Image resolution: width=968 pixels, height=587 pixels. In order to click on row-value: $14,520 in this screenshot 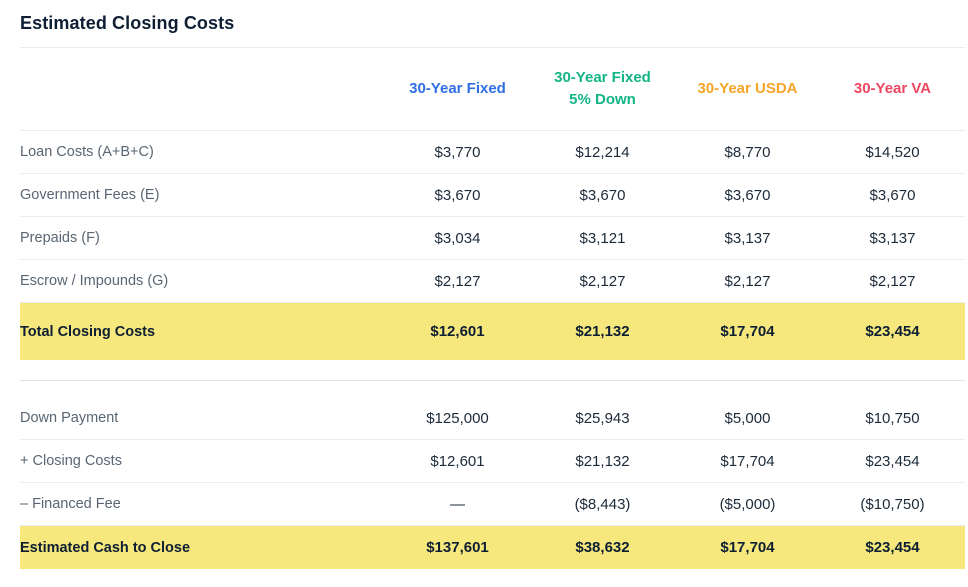, I will do `click(892, 152)`.